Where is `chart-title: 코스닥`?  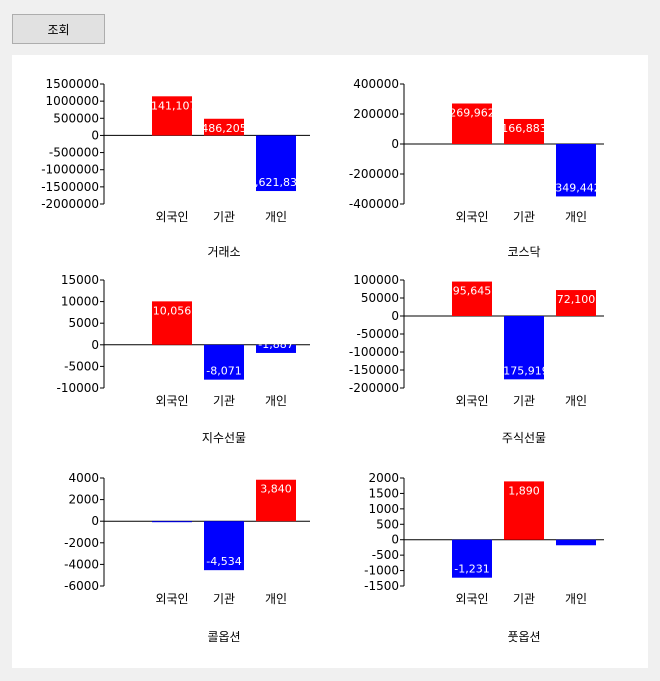 chart-title: 코스닥 is located at coordinates (523, 252).